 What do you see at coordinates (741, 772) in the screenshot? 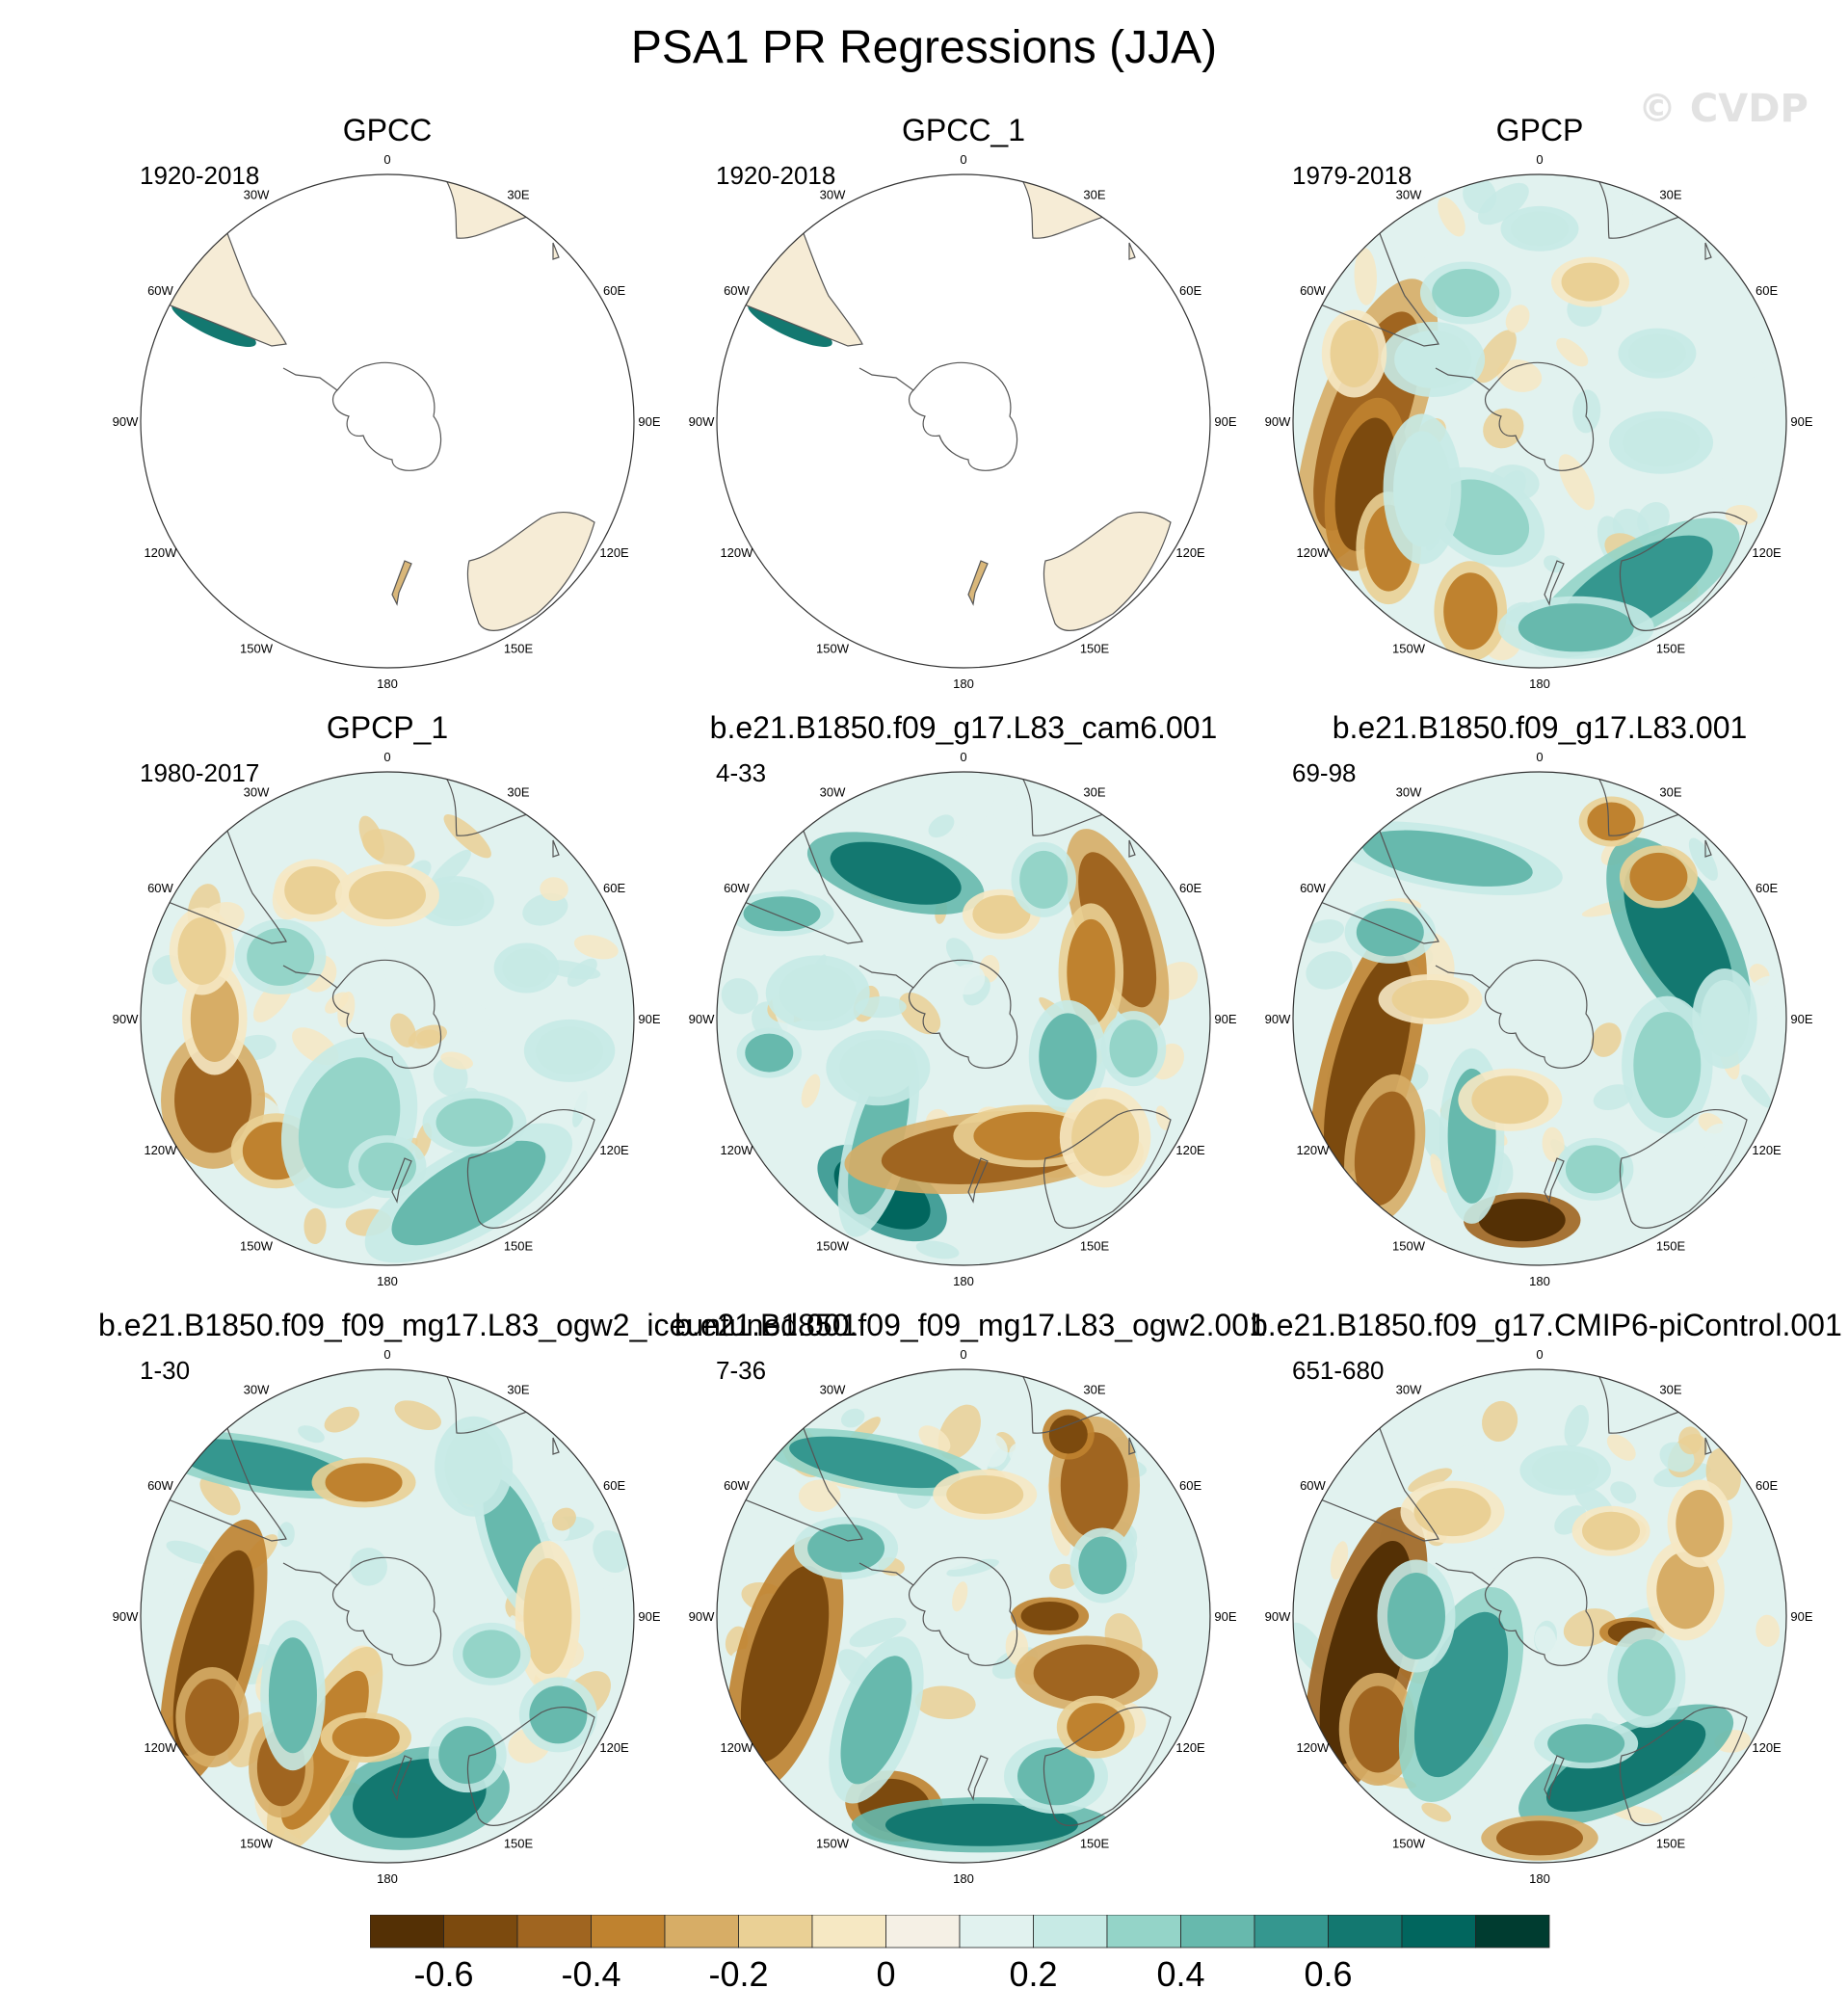
I see `panel-period: 4-33` at bounding box center [741, 772].